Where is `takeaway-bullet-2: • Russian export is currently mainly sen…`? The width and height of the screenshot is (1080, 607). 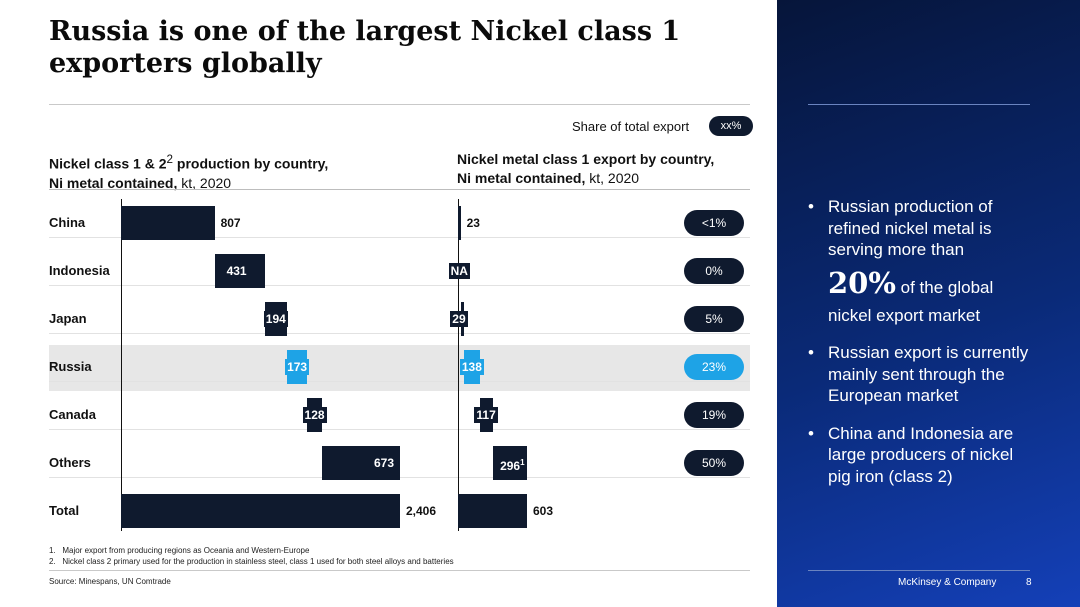 takeaway-bullet-2: • Russian export is currently mainly sen… is located at coordinates (923, 374).